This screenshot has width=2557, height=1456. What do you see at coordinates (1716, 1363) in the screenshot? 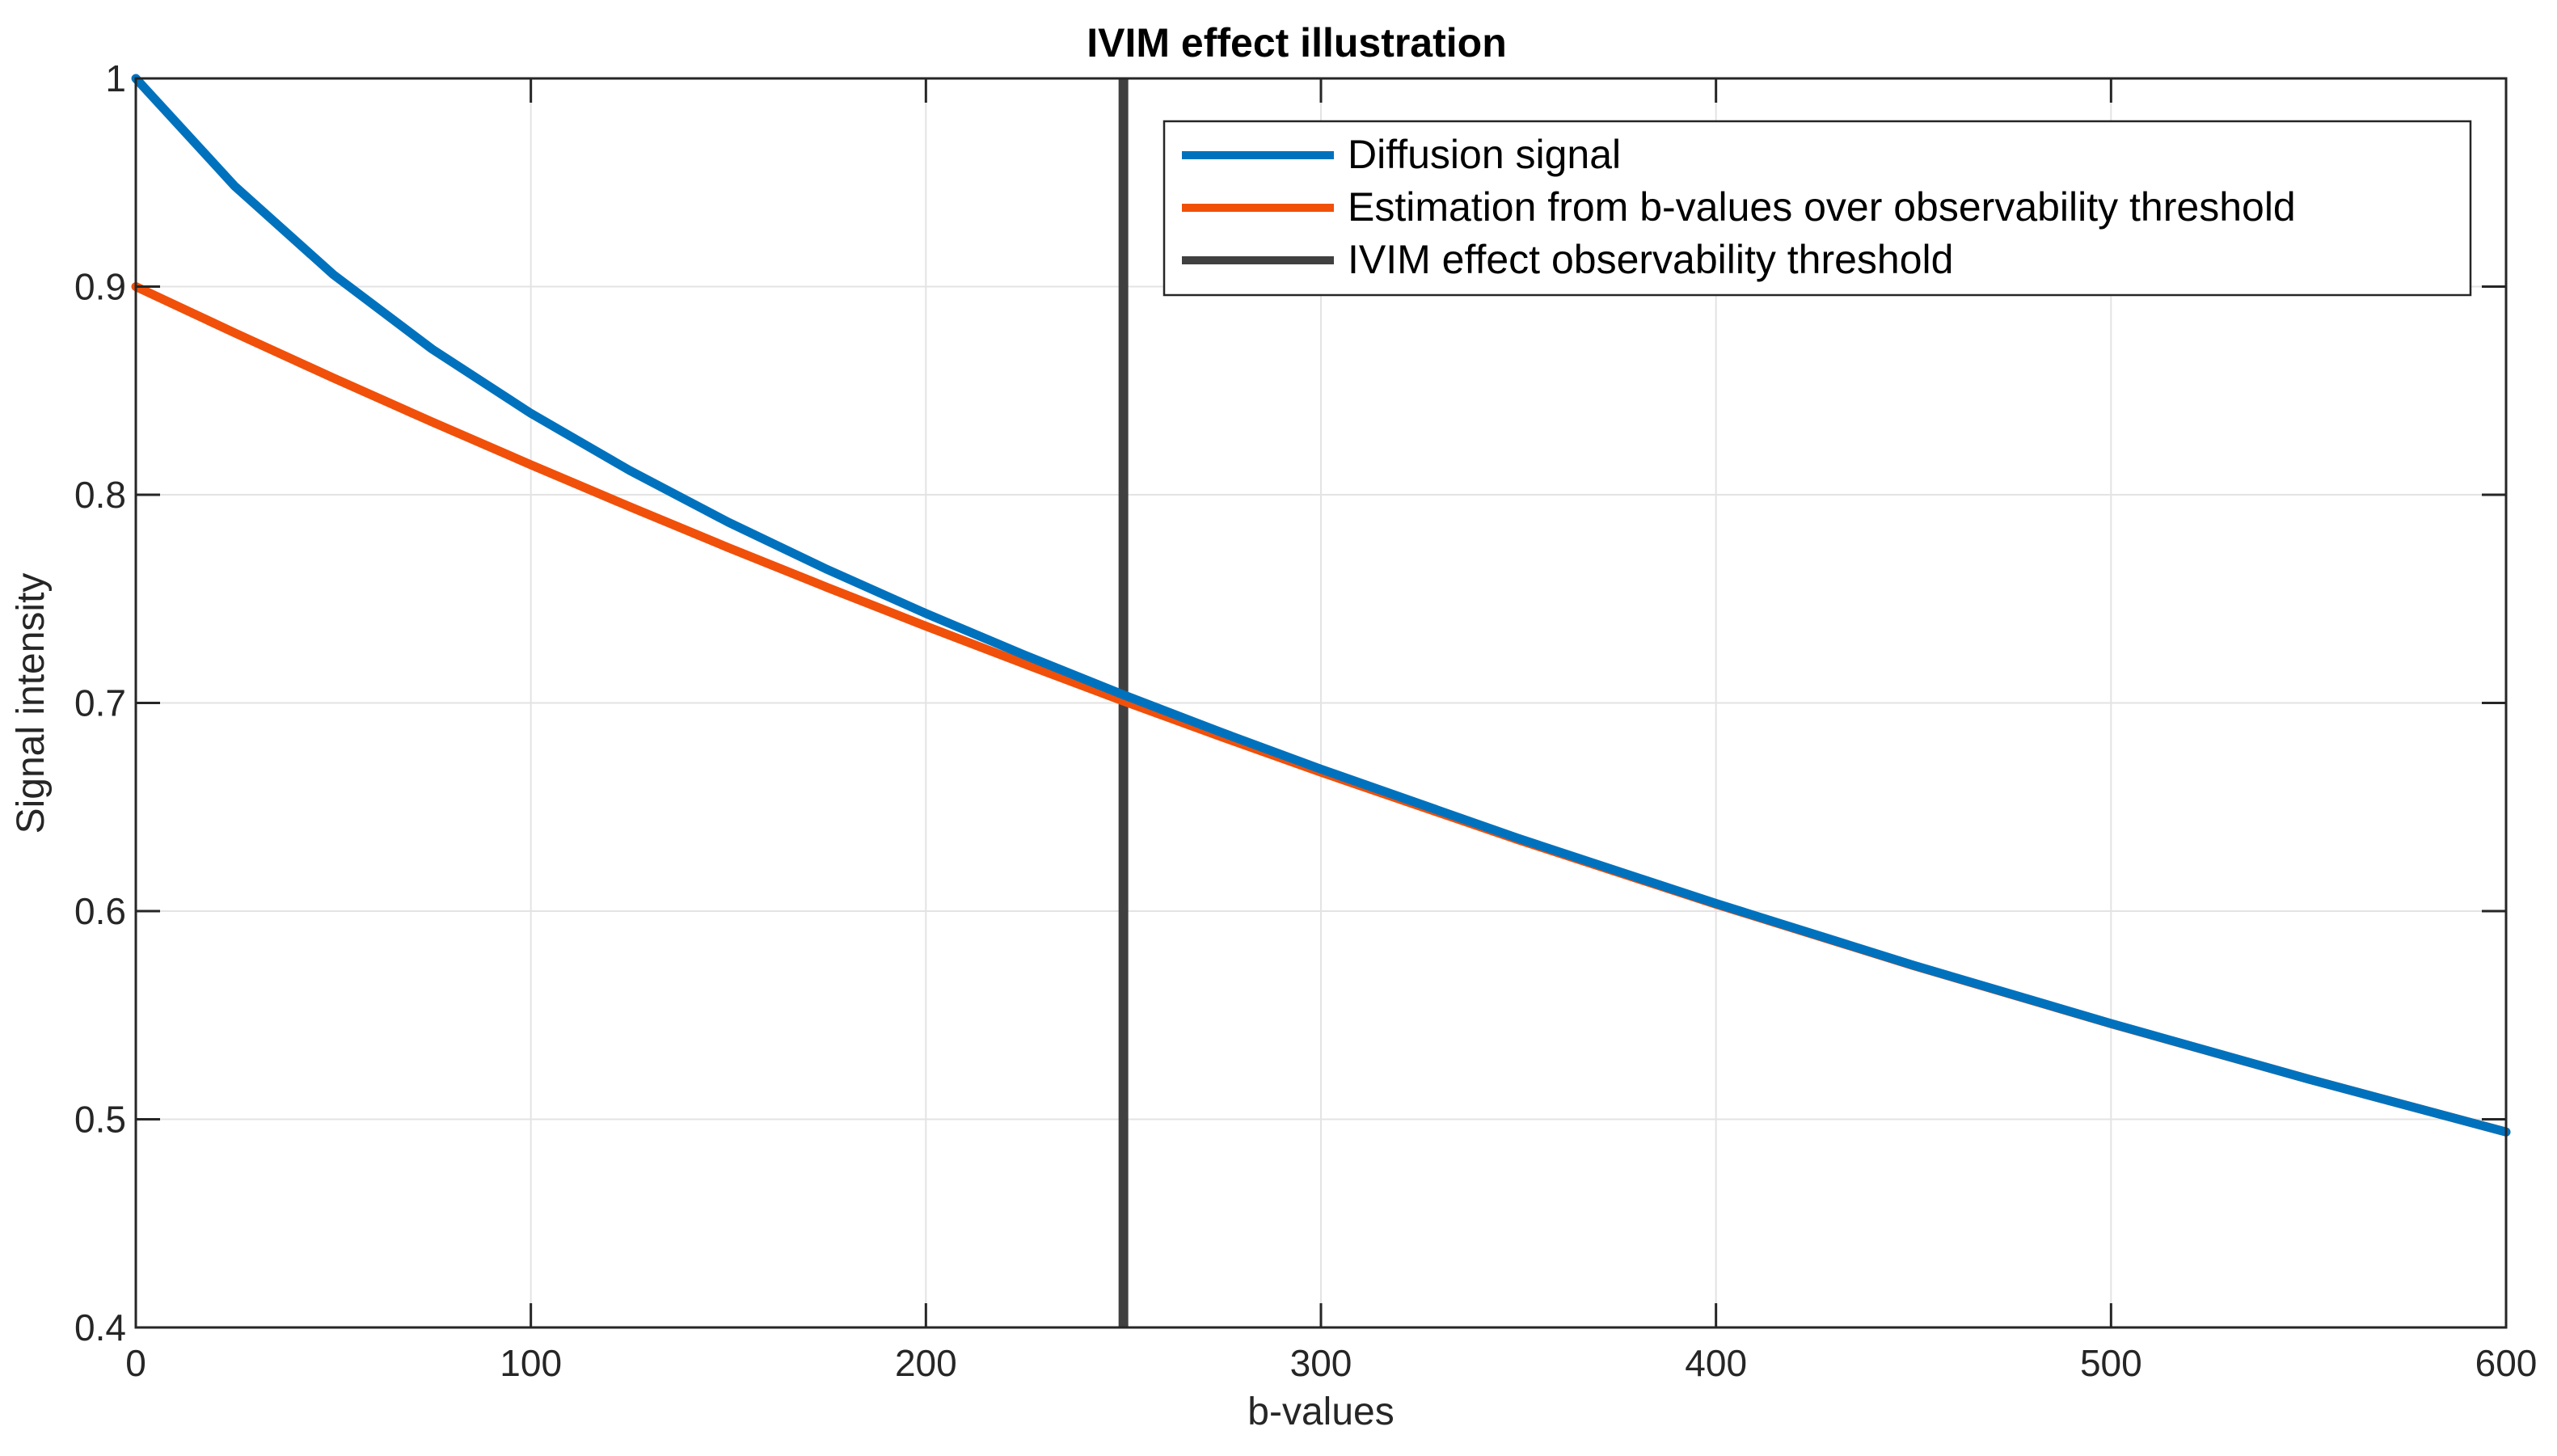
I see `x-tick-label: 400` at bounding box center [1716, 1363].